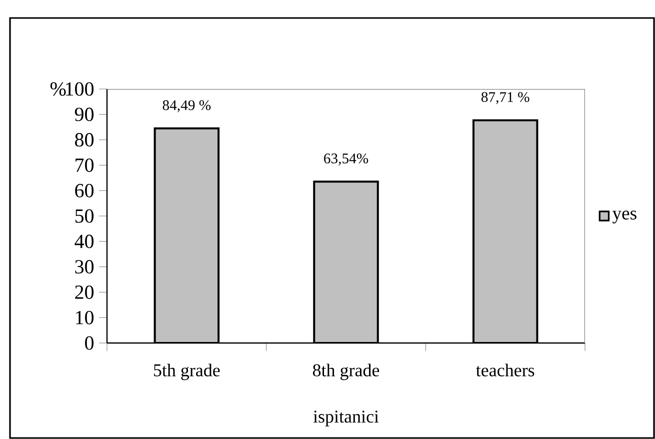 This screenshot has height=439, width=655. What do you see at coordinates (85, 317) in the screenshot?
I see `y-tick-label: 10` at bounding box center [85, 317].